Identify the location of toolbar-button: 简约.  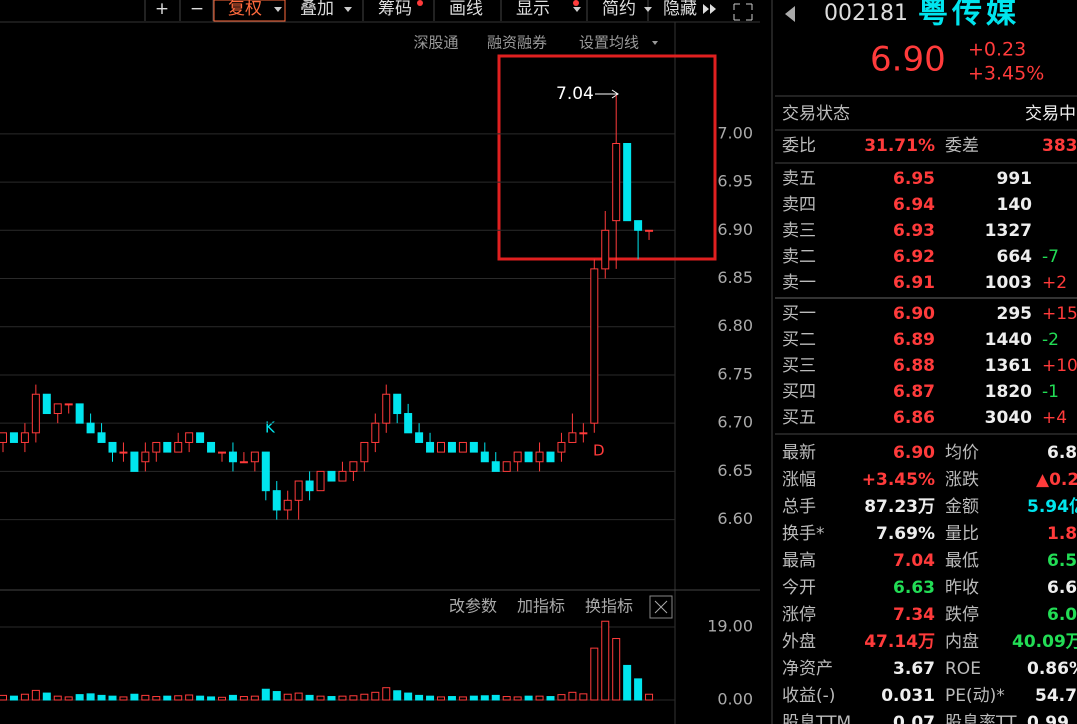
(619, 9).